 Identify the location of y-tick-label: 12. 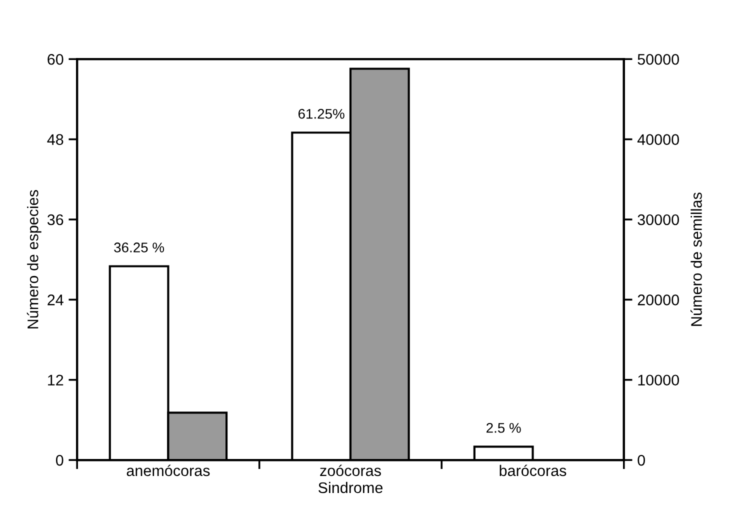
(56, 380).